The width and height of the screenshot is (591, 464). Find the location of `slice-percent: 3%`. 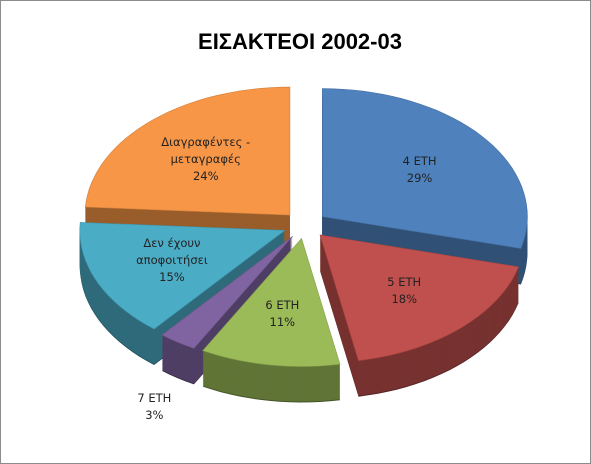

slice-percent: 3% is located at coordinates (154, 415).